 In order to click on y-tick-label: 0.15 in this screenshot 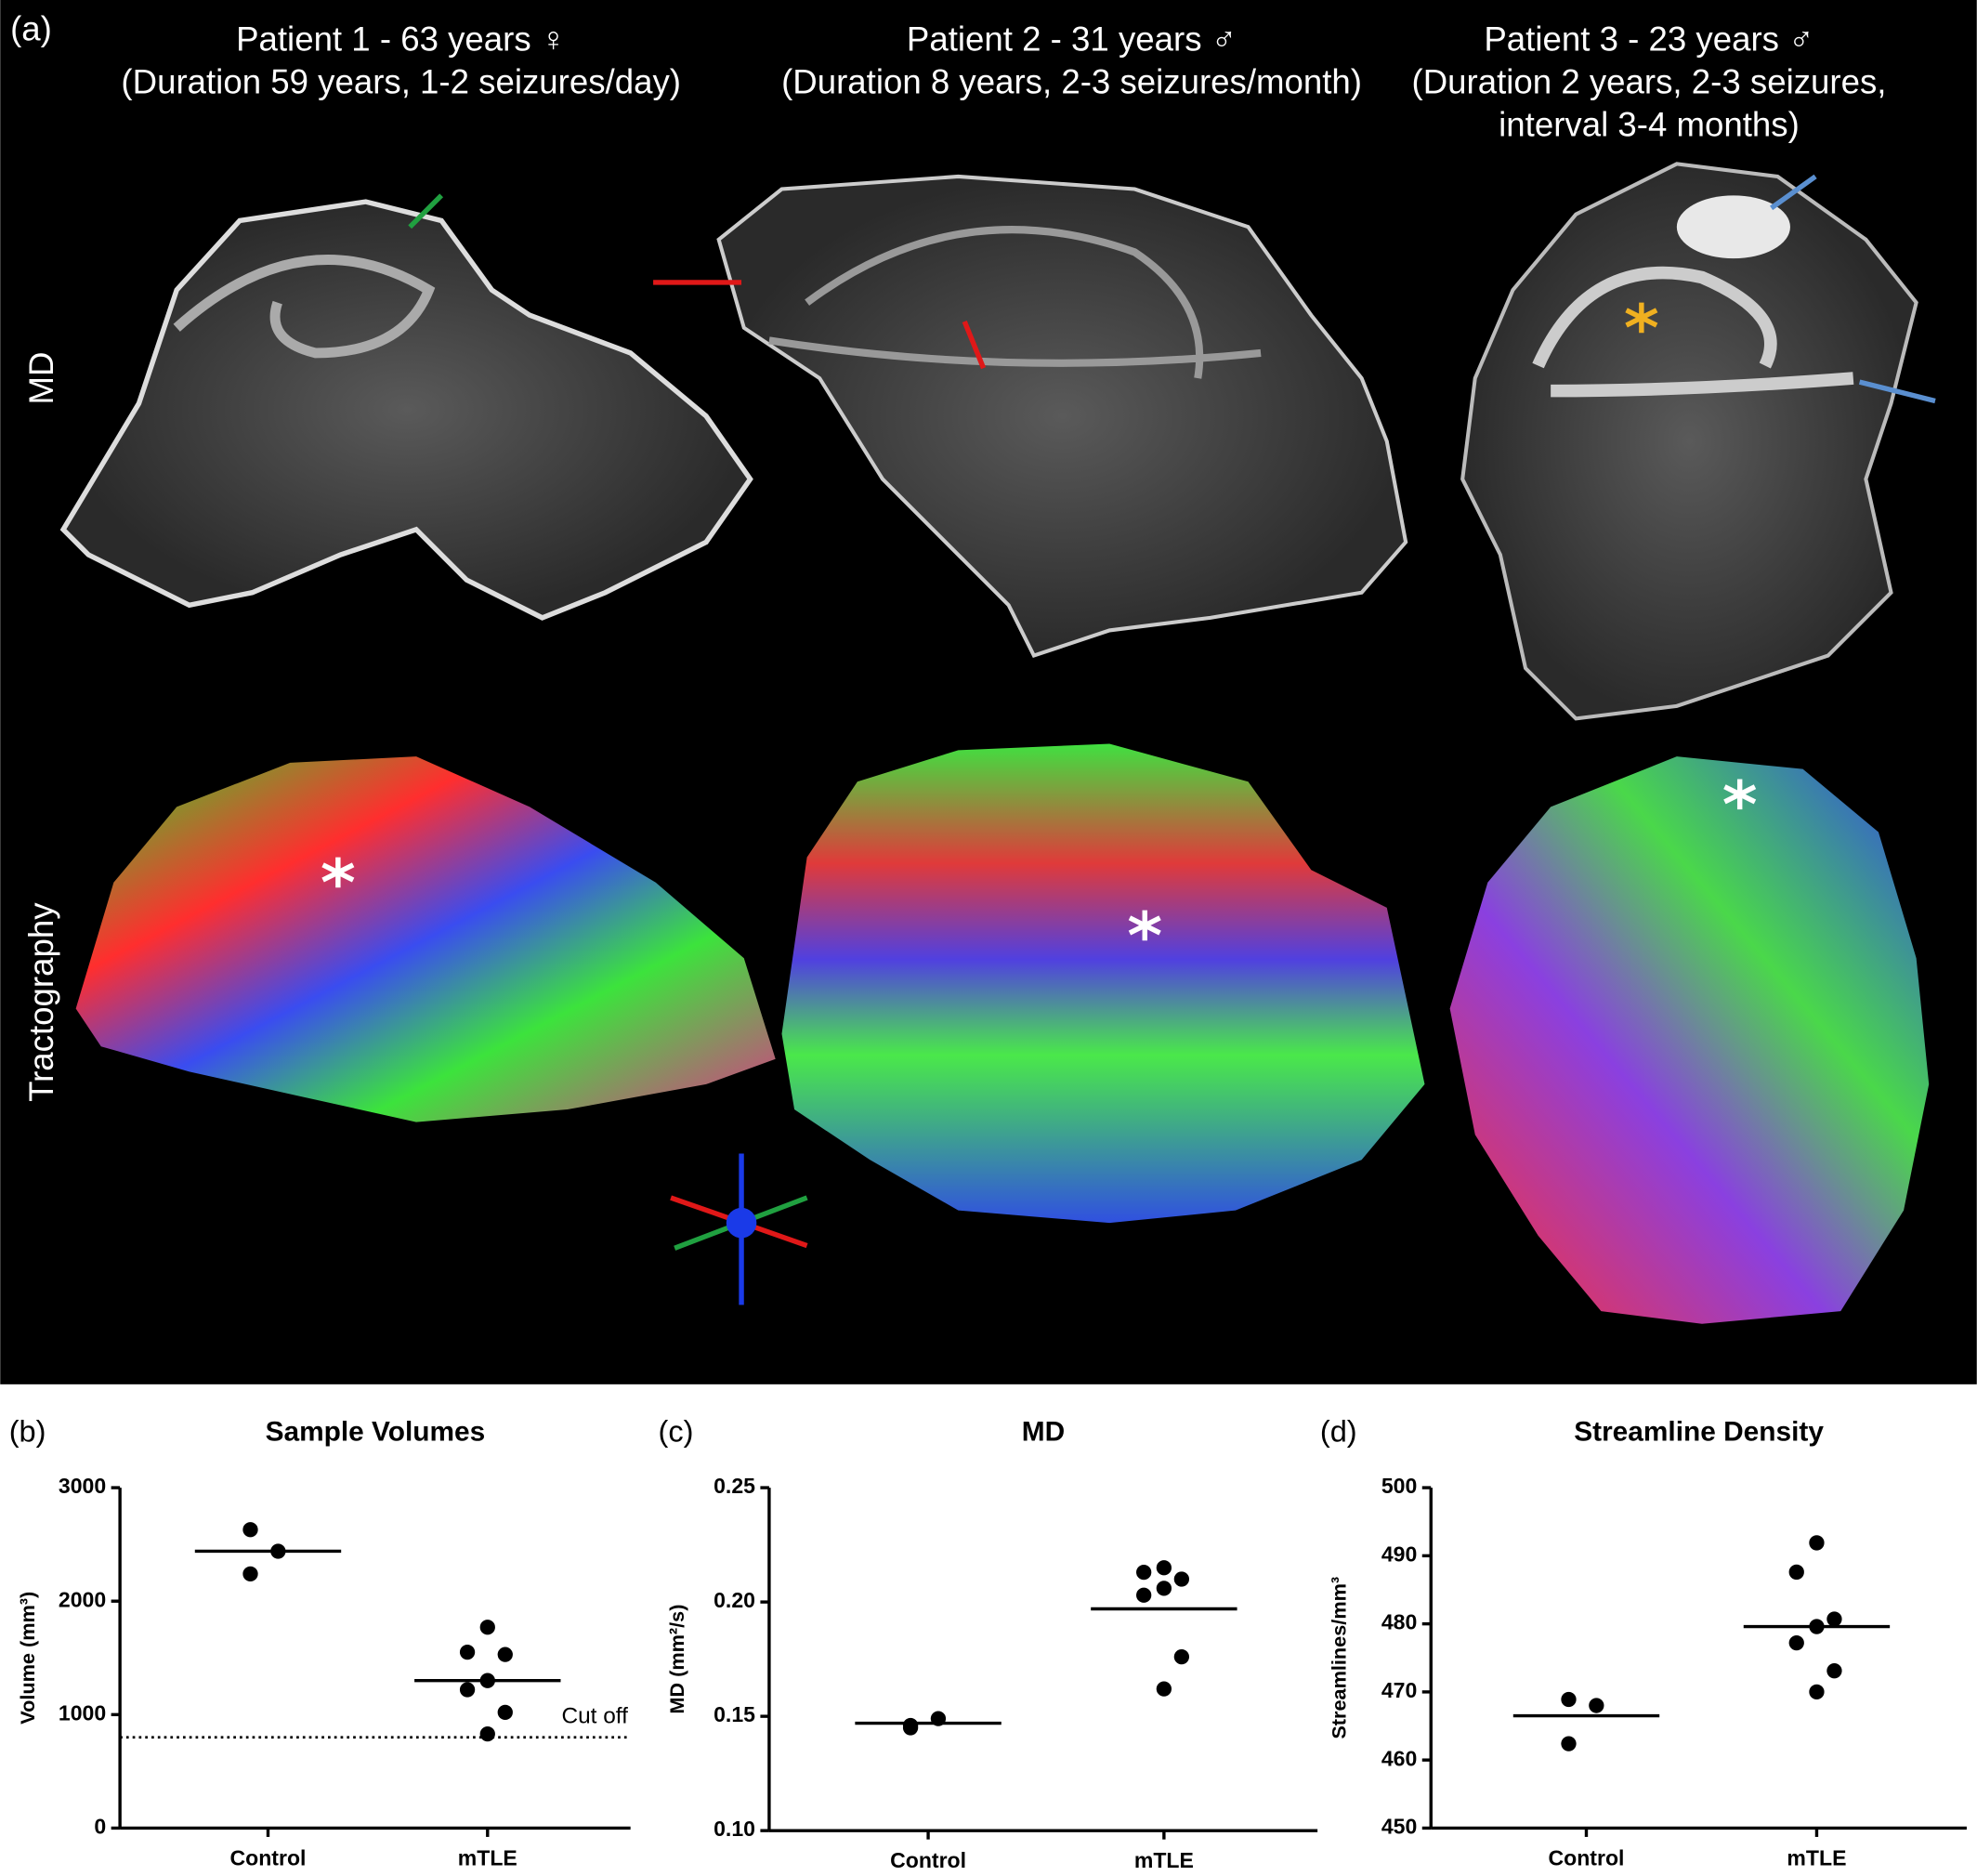, I will do `click(734, 1714)`.